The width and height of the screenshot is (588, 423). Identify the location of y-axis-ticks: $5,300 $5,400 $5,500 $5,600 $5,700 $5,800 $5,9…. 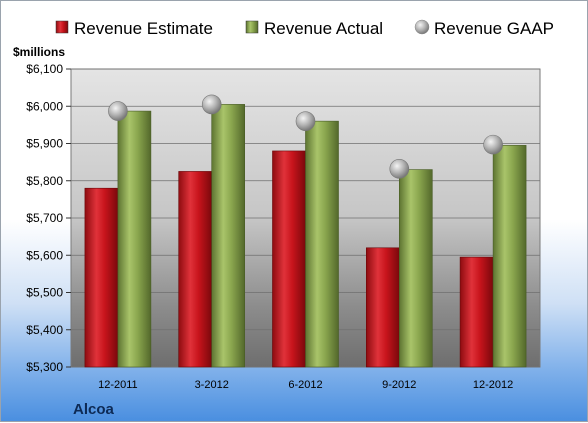
(48, 218).